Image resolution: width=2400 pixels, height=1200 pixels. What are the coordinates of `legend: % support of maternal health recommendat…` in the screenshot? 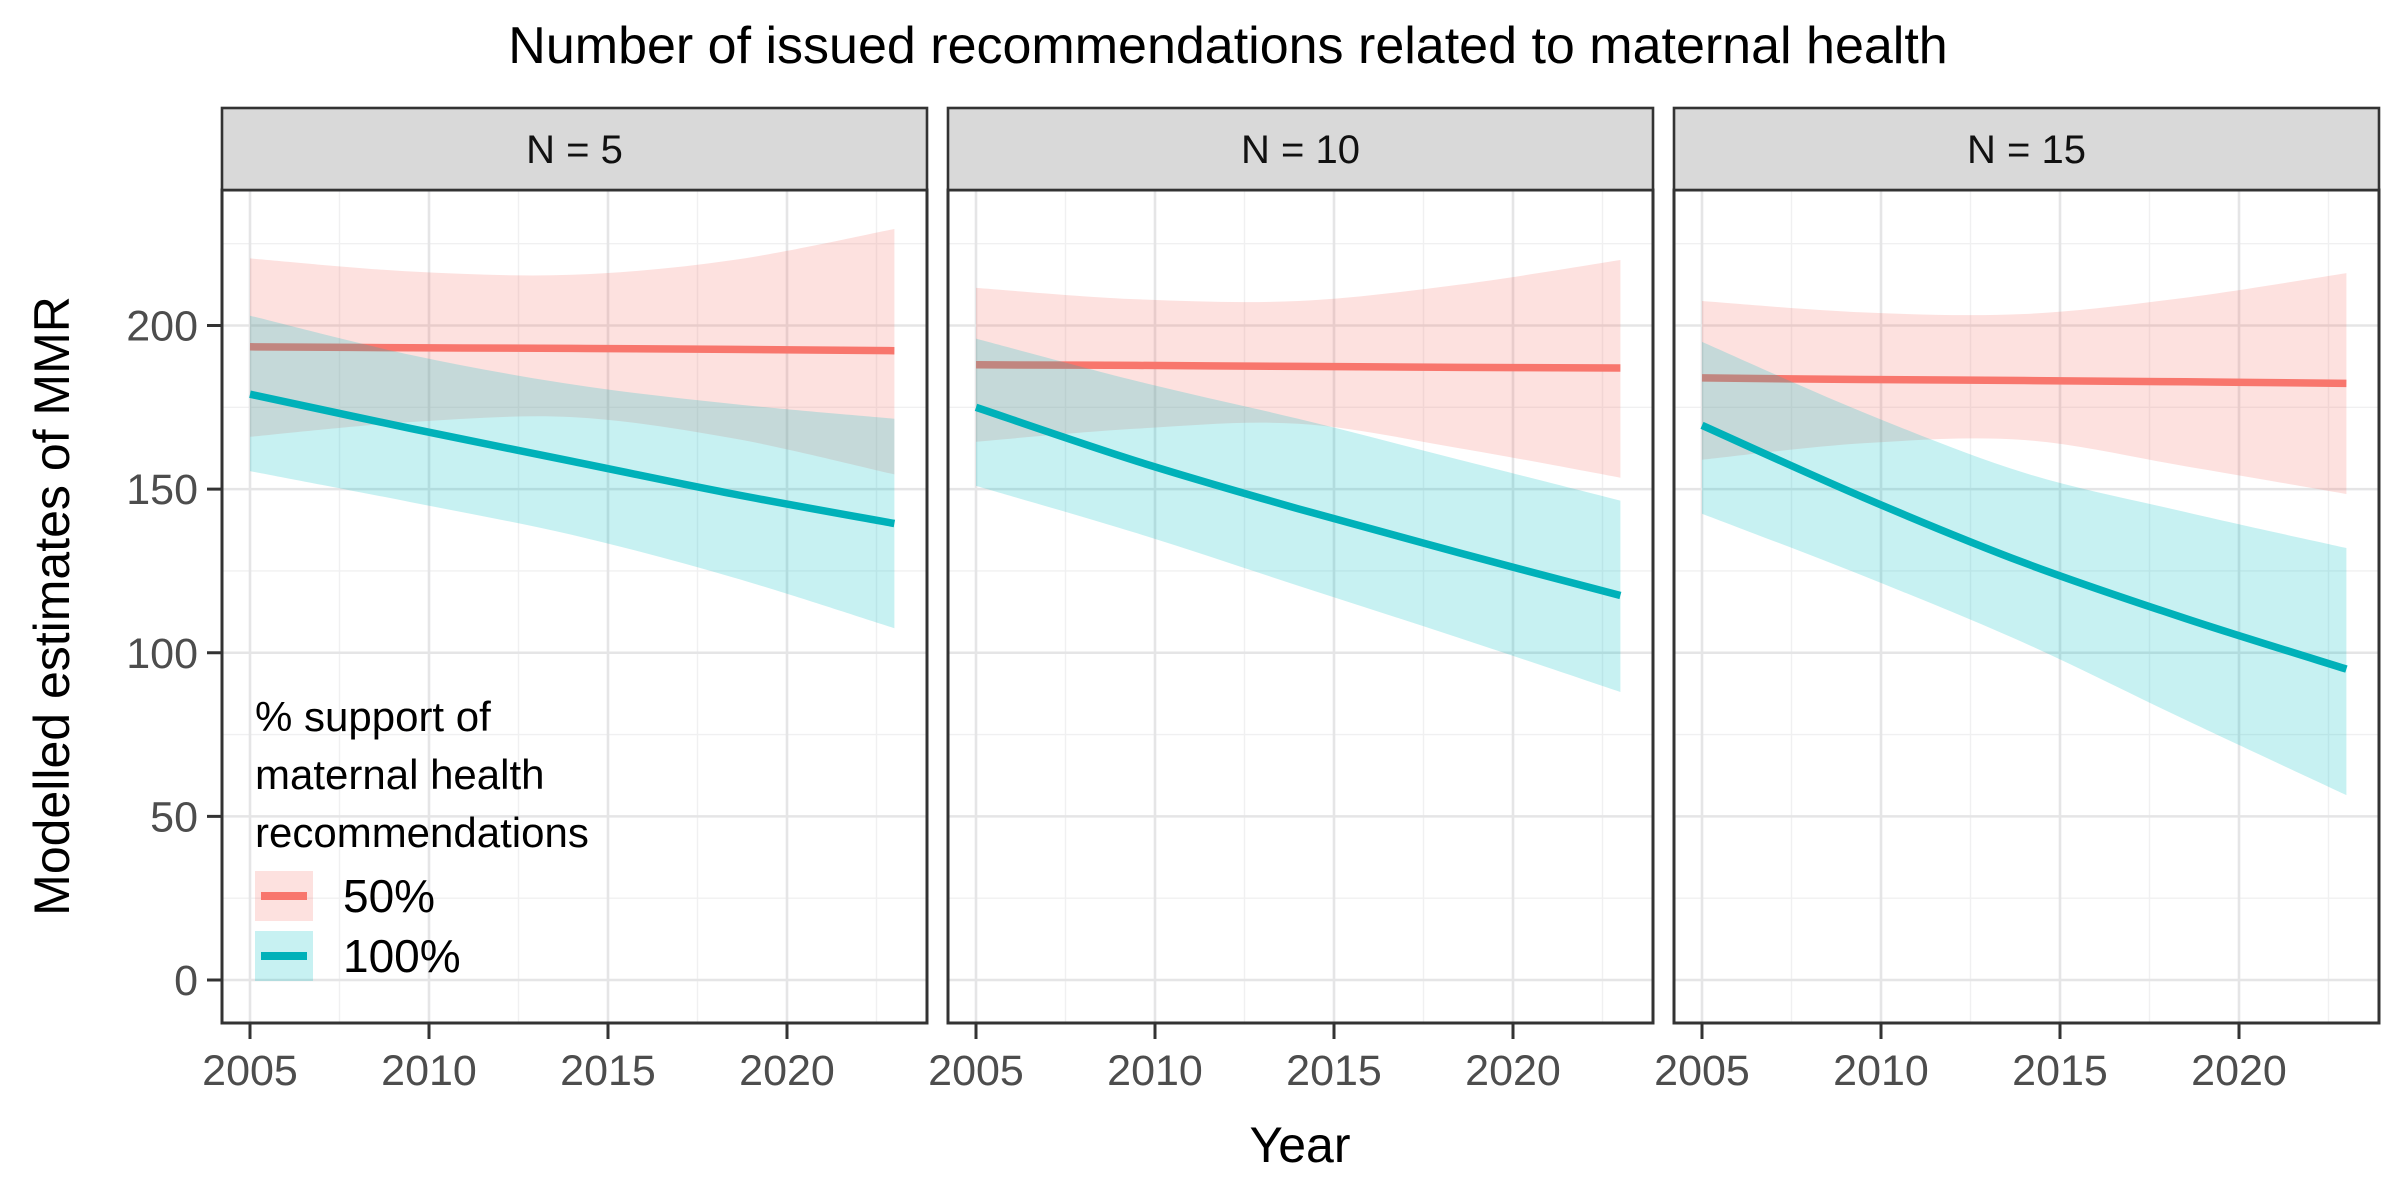 It's located at (422, 835).